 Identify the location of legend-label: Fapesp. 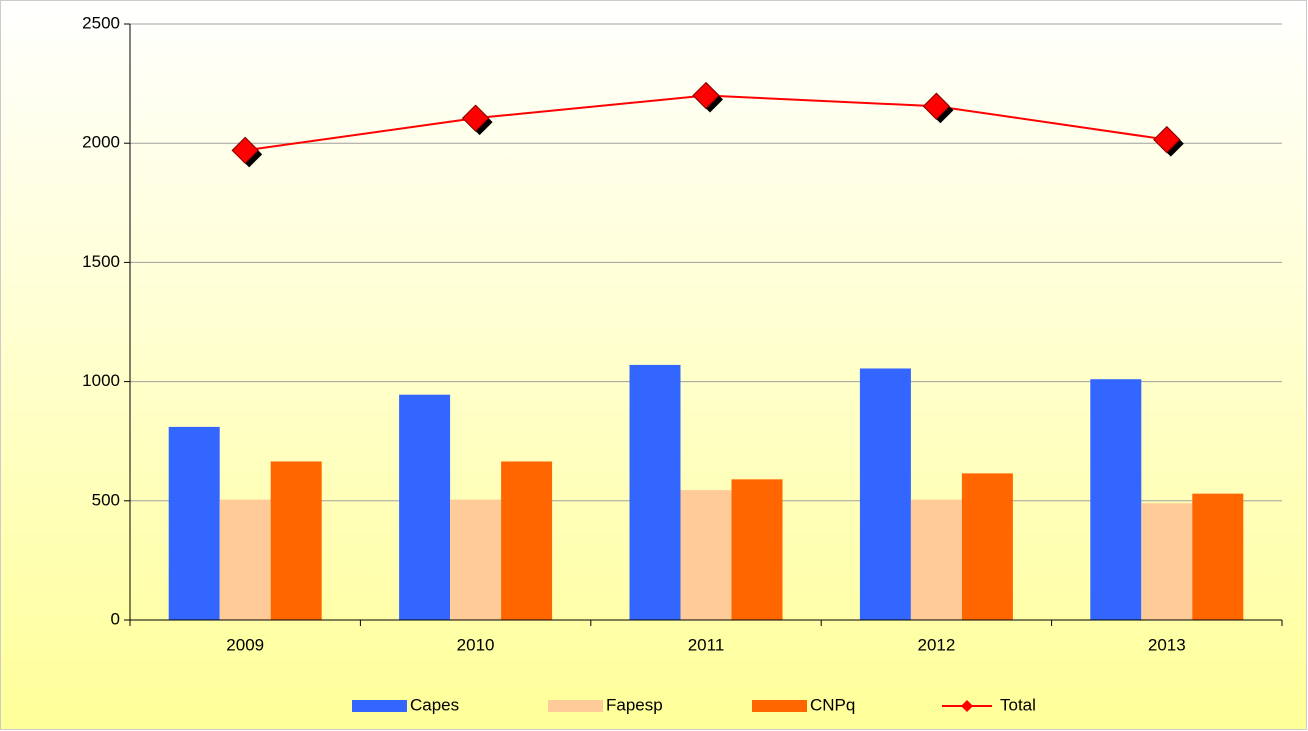
(634, 704).